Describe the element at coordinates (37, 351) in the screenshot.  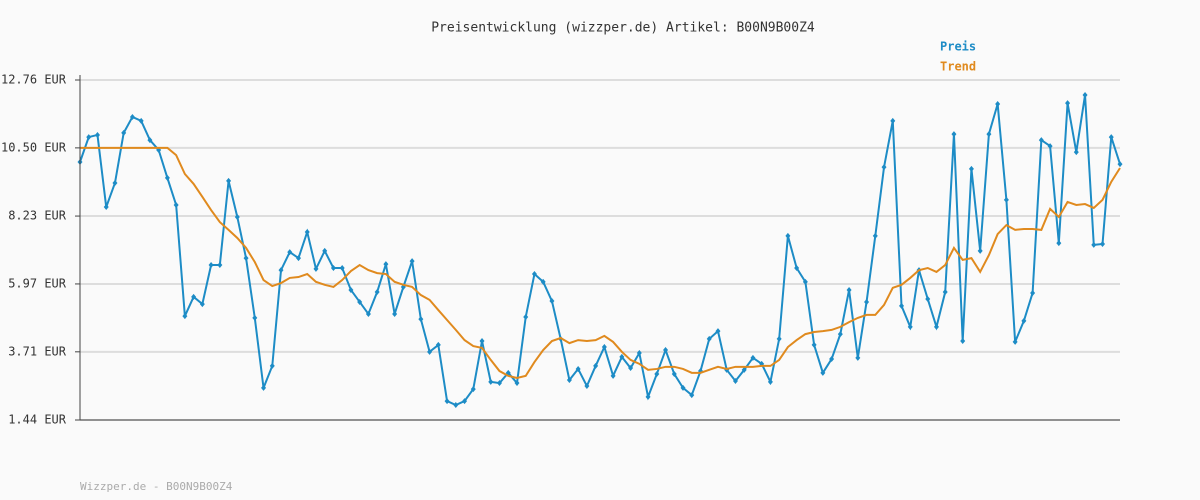
I see `y-tick-label: 3.71 EUR` at that location.